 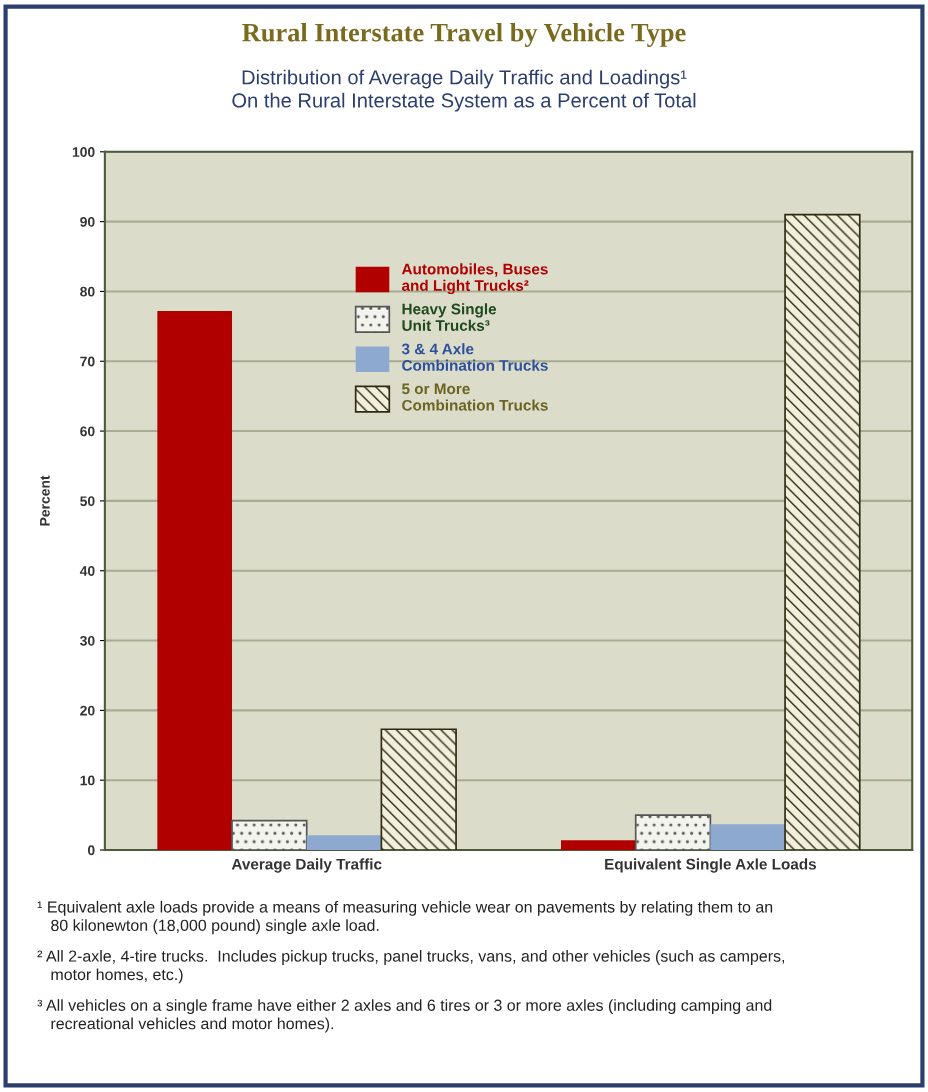 What do you see at coordinates (87, 571) in the screenshot?
I see `y-tick-label: 40` at bounding box center [87, 571].